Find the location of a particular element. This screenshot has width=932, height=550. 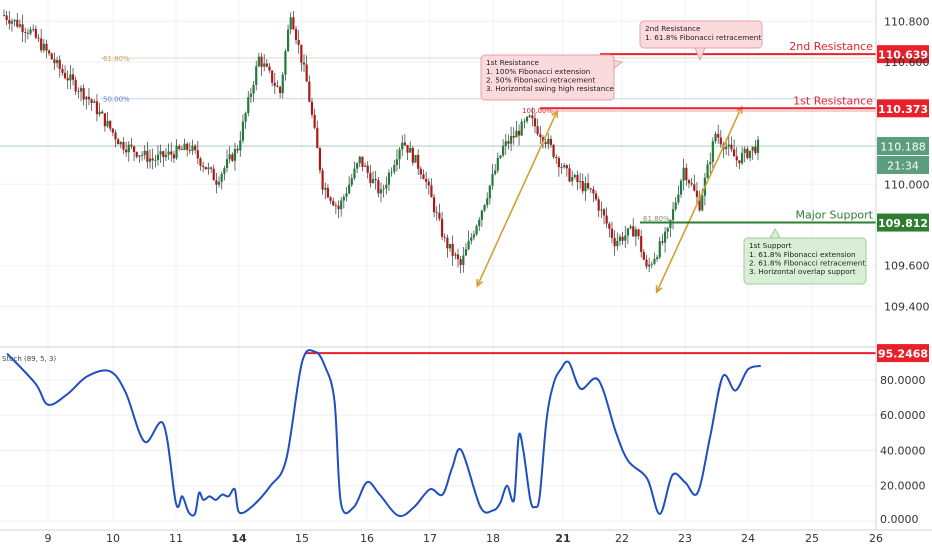

date-tick-label: 22 is located at coordinates (622, 538).